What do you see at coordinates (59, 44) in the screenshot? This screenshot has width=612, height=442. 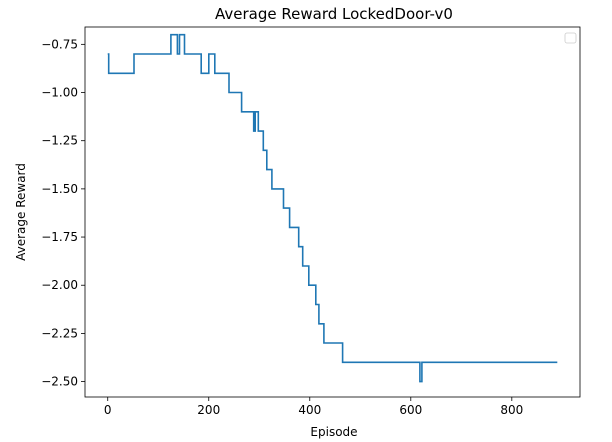 I see `y-tick-label: −0.75` at bounding box center [59, 44].